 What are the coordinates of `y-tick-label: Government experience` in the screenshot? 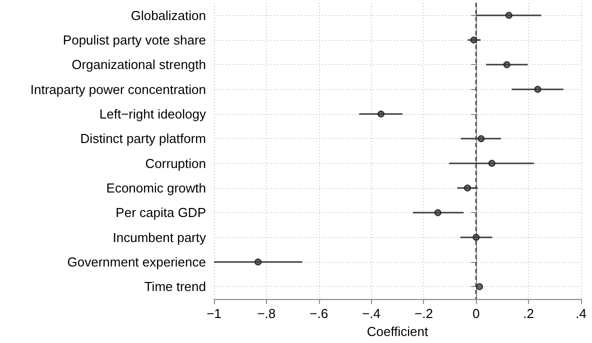 It's located at (136, 262).